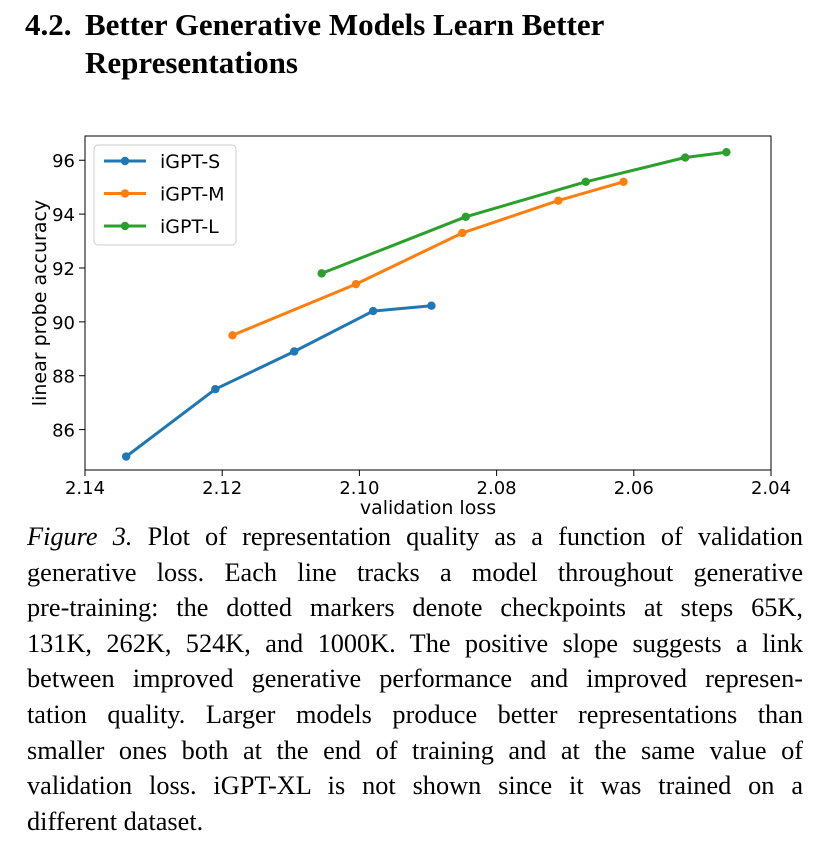 Image resolution: width=825 pixels, height=855 pixels. What do you see at coordinates (63, 161) in the screenshot?
I see `y-tick-label: 96` at bounding box center [63, 161].